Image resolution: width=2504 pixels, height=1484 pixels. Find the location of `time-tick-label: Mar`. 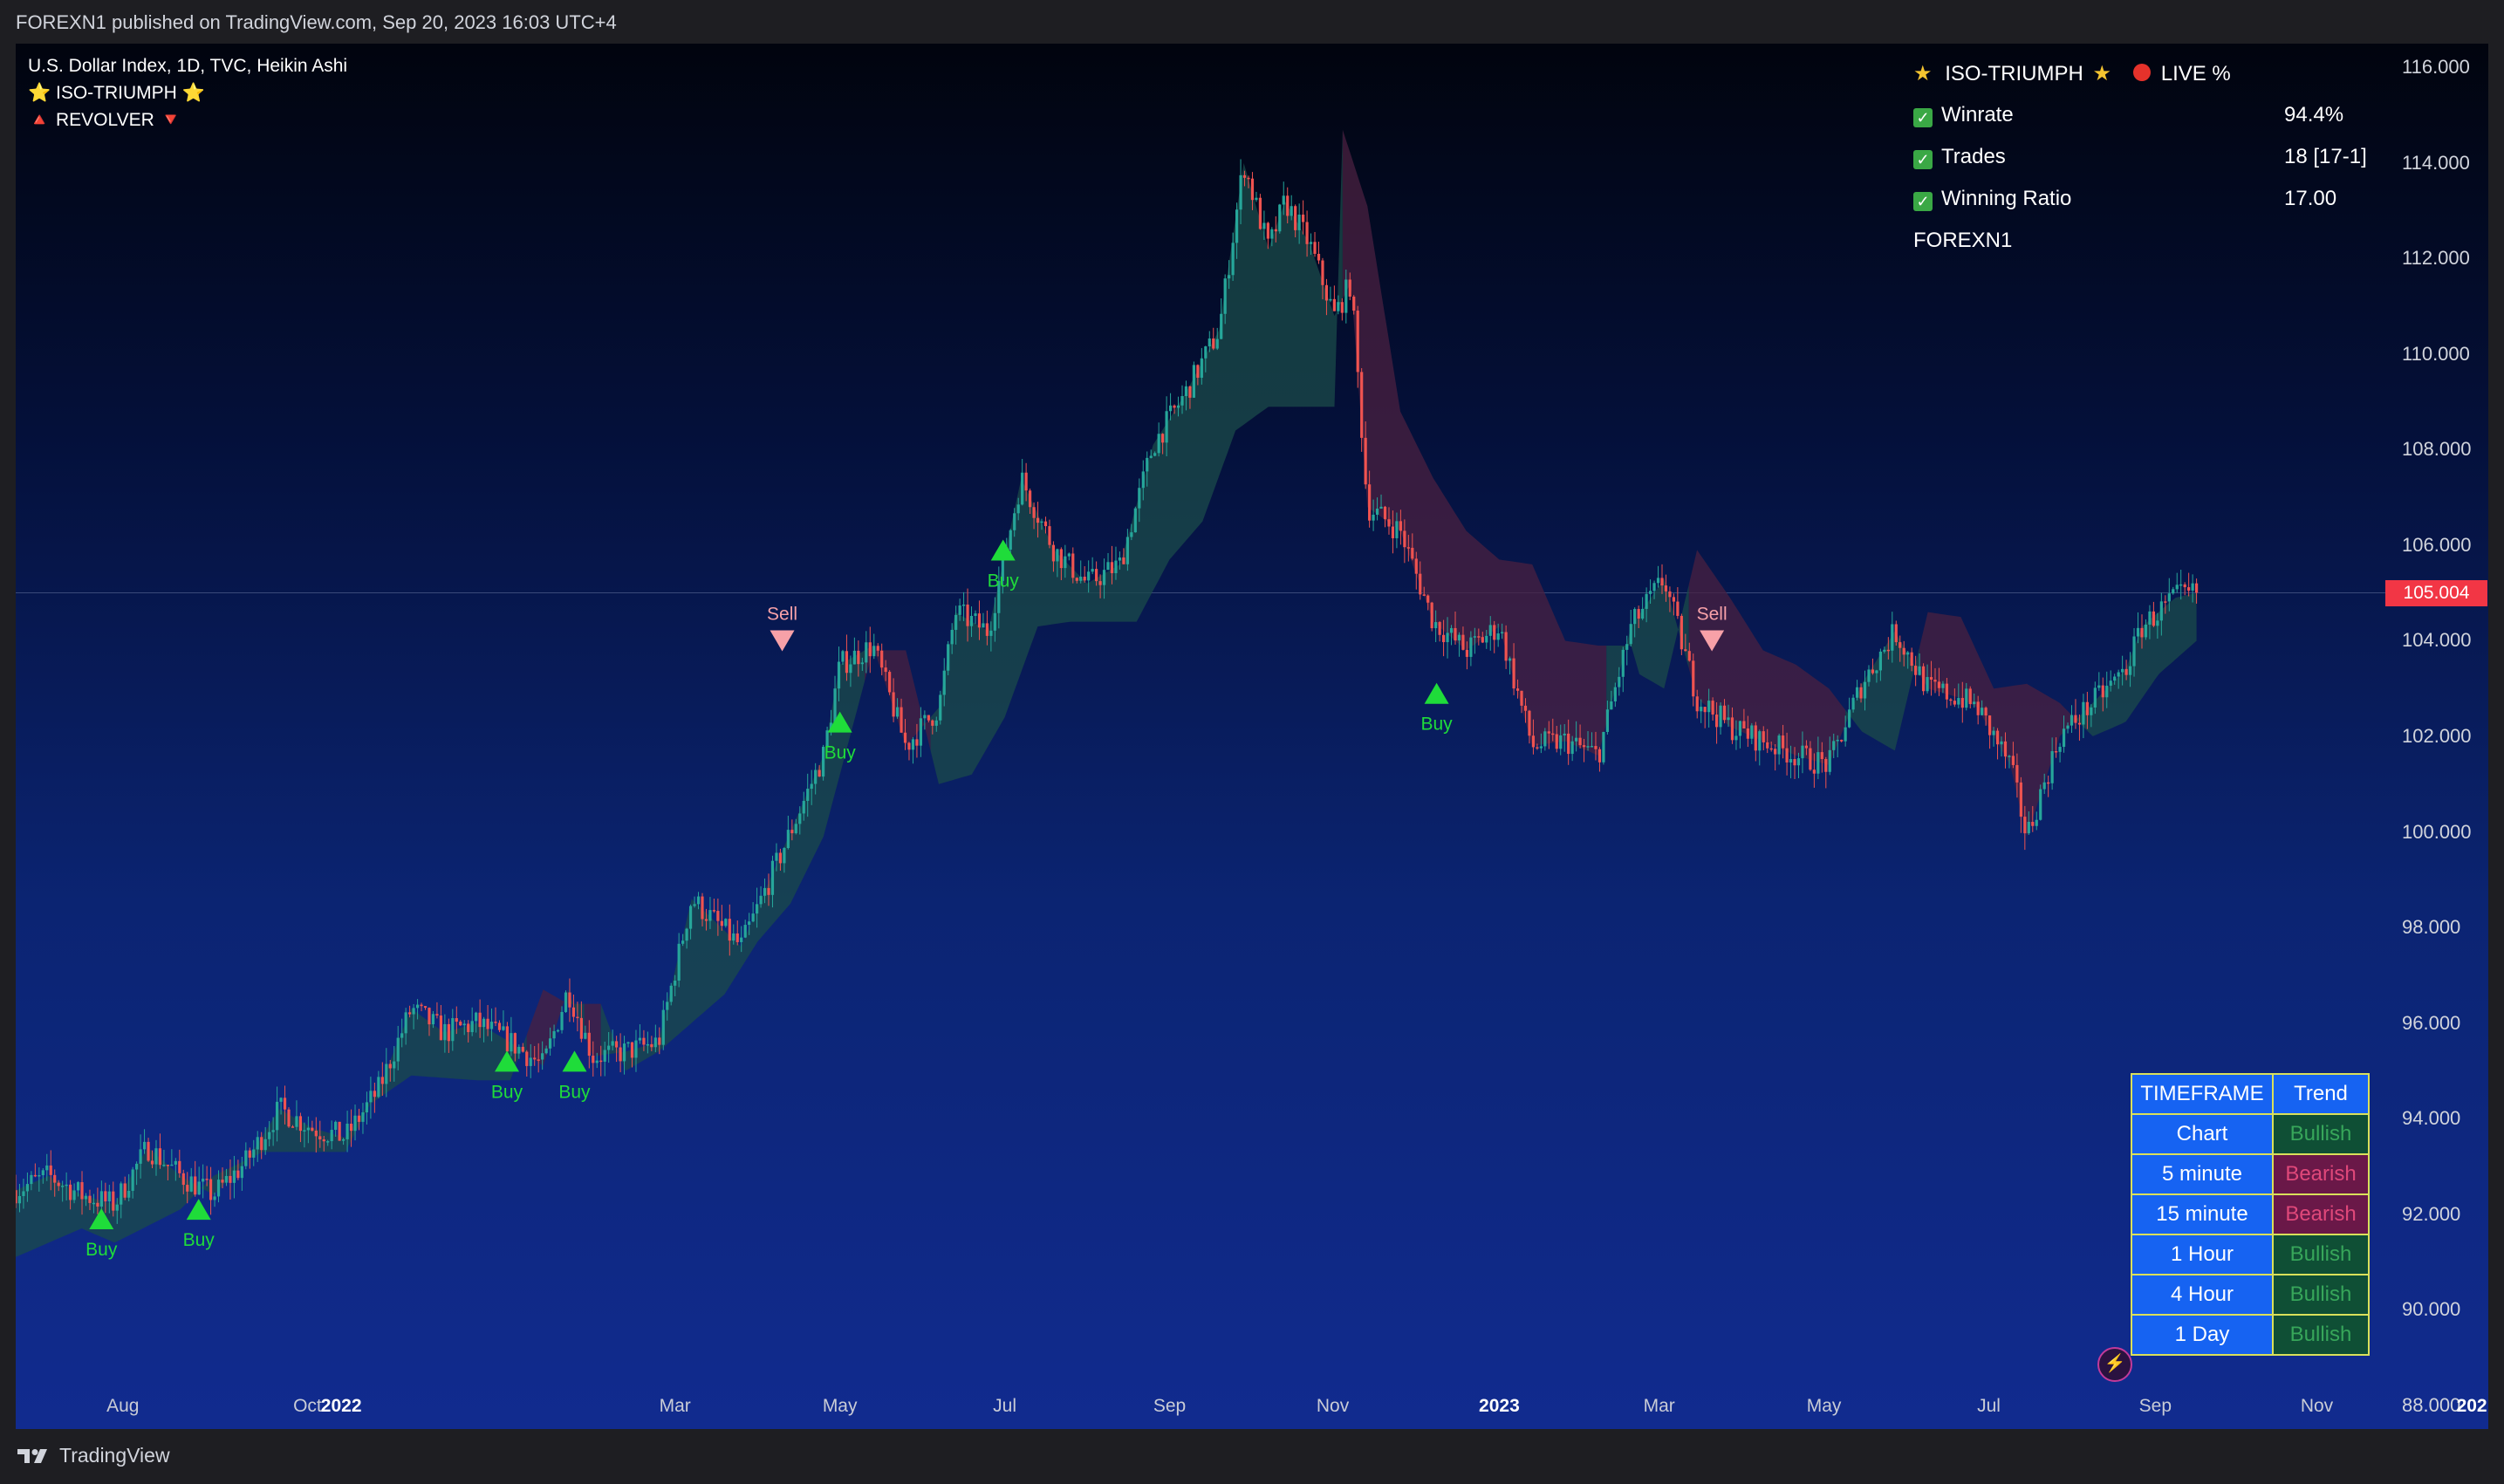

time-tick-label: Mar is located at coordinates (675, 1406).